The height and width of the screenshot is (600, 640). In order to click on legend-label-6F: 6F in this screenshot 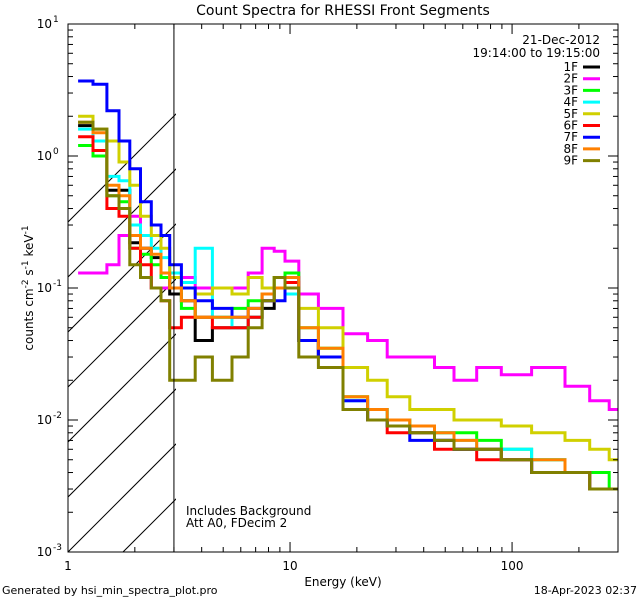, I will do `click(570, 126)`.